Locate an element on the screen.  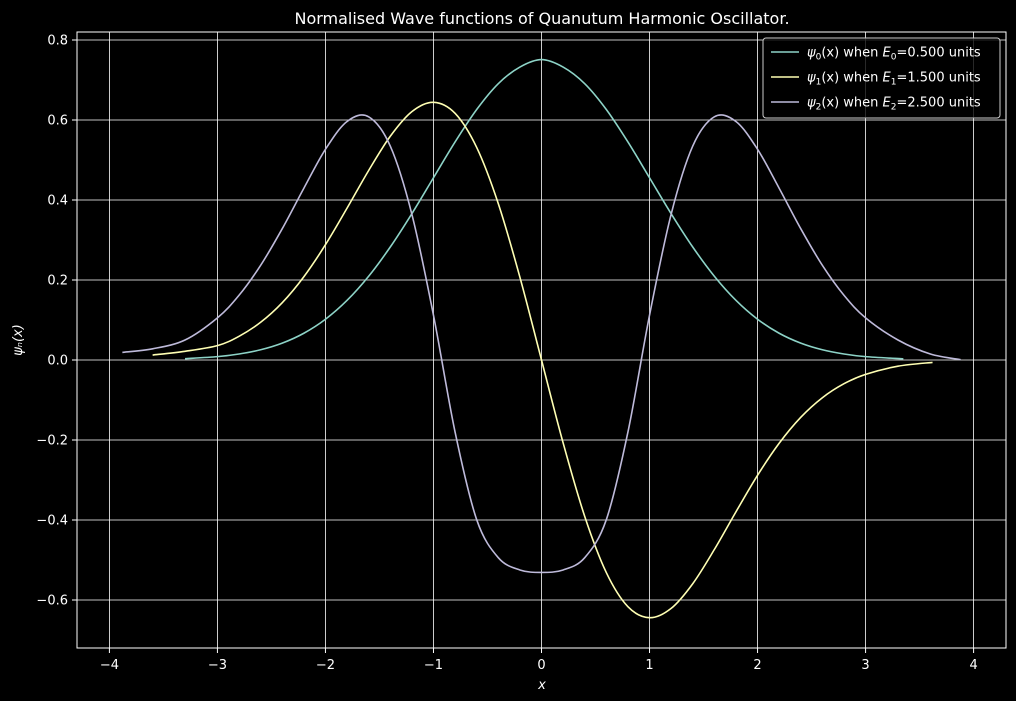
legend-box is located at coordinates (881, 78).